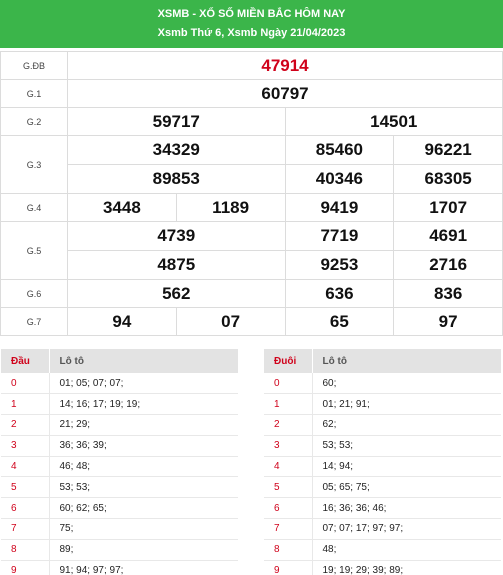  What do you see at coordinates (34, 65) in the screenshot?
I see `prize-label: G.ĐB` at bounding box center [34, 65].